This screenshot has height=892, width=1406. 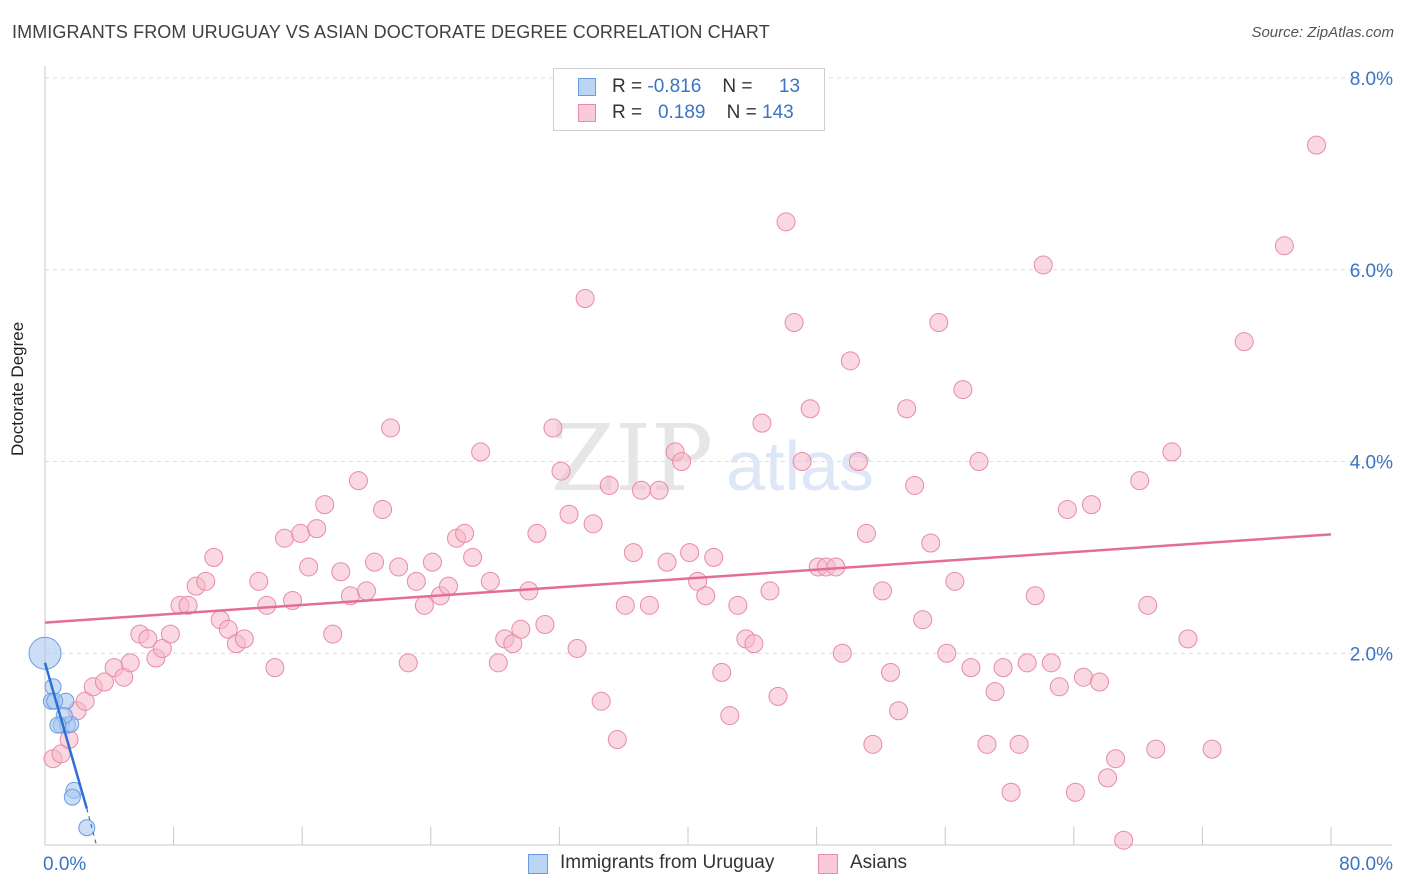 I want to click on asians-trend-line, so click(x=688, y=578).